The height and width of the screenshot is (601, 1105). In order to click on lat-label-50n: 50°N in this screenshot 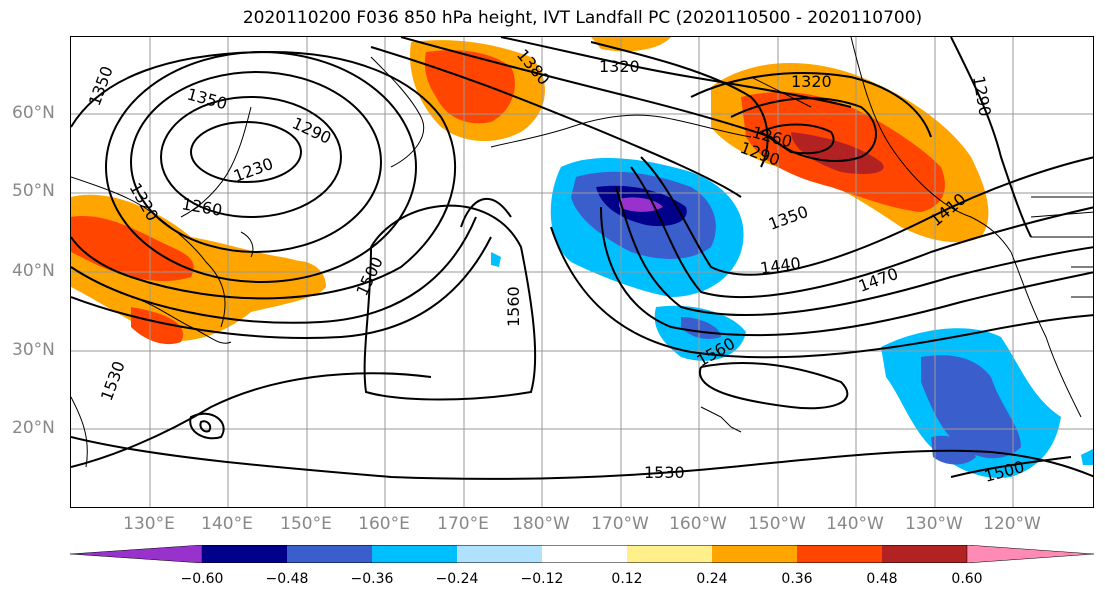, I will do `click(33, 191)`.